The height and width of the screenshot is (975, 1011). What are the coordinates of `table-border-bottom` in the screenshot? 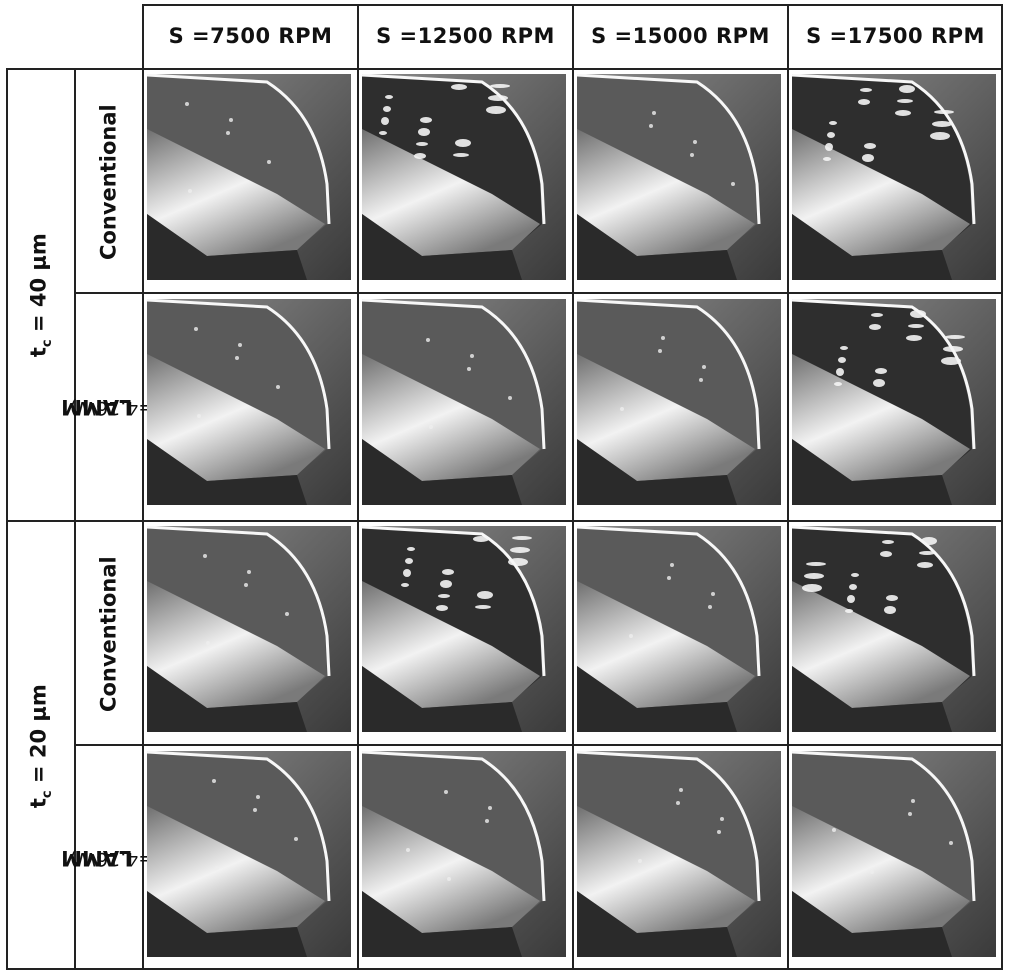 It's located at (504, 969).